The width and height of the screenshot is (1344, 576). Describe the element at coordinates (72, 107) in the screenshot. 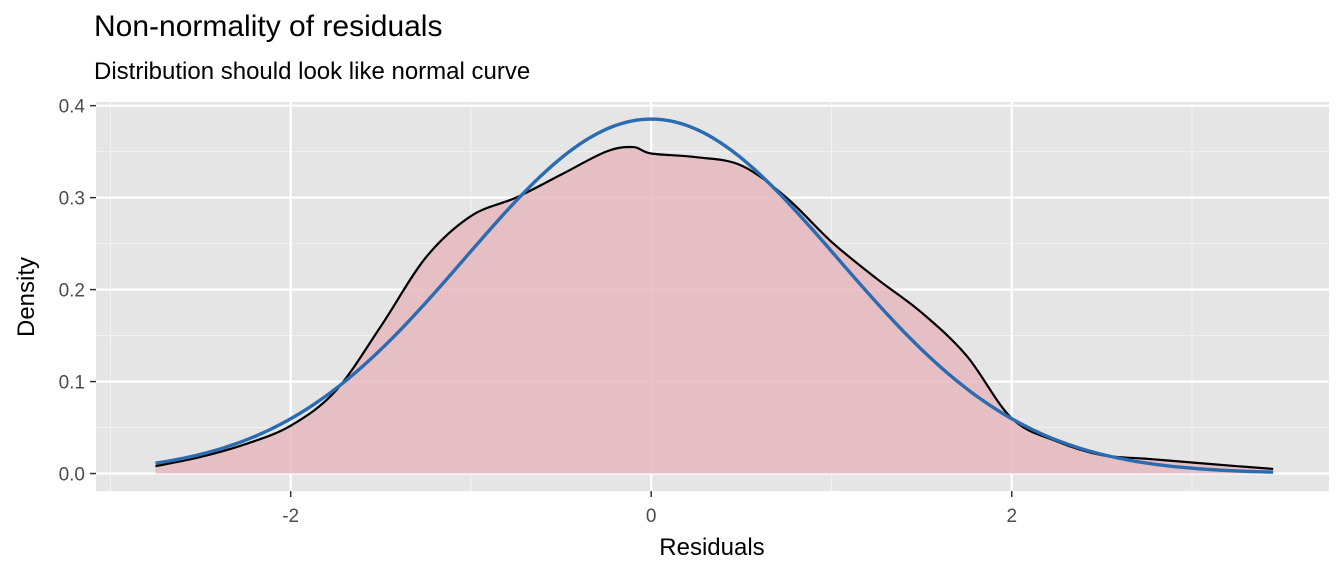

I see `y-tick-label: 0.4` at that location.